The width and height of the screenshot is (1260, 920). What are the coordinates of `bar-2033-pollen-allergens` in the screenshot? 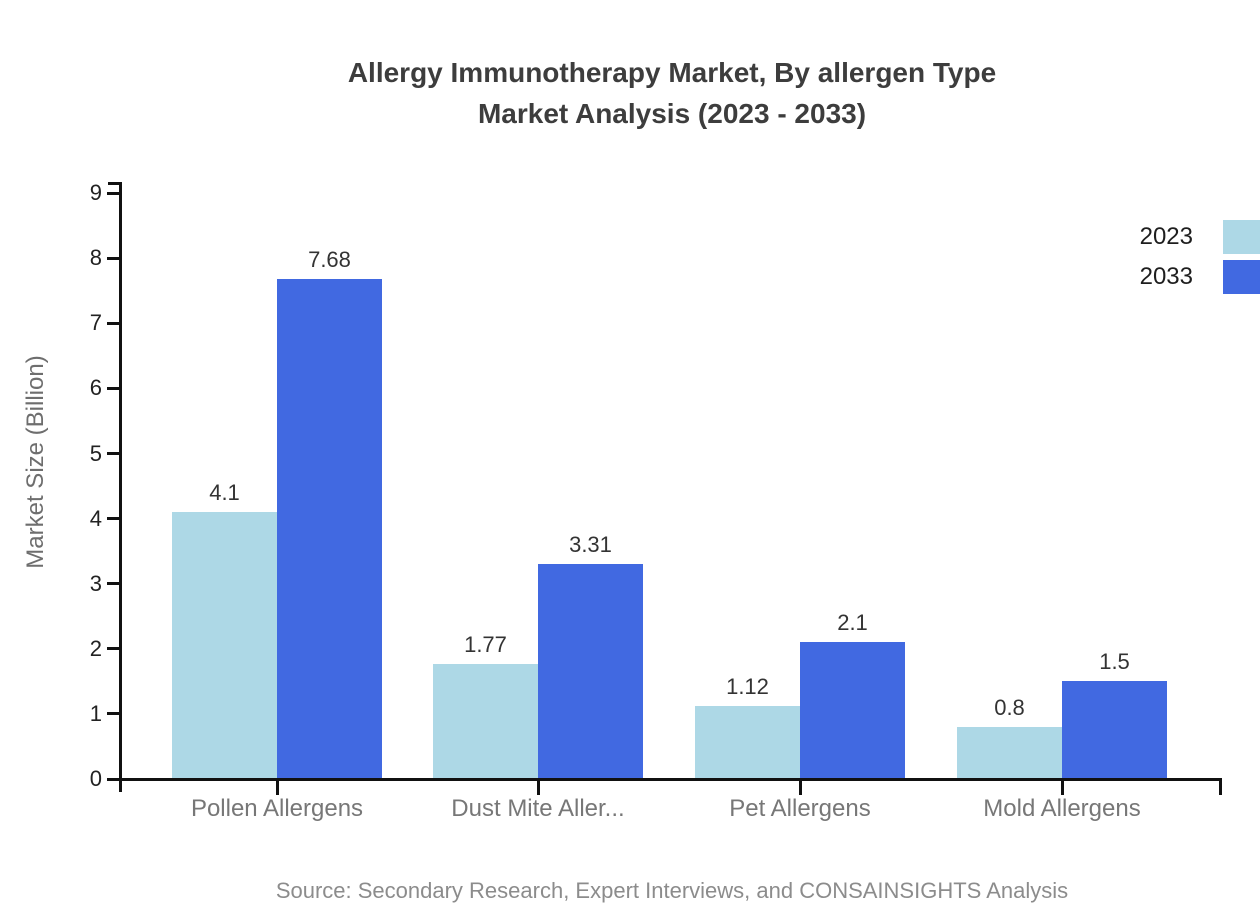 It's located at (329, 529).